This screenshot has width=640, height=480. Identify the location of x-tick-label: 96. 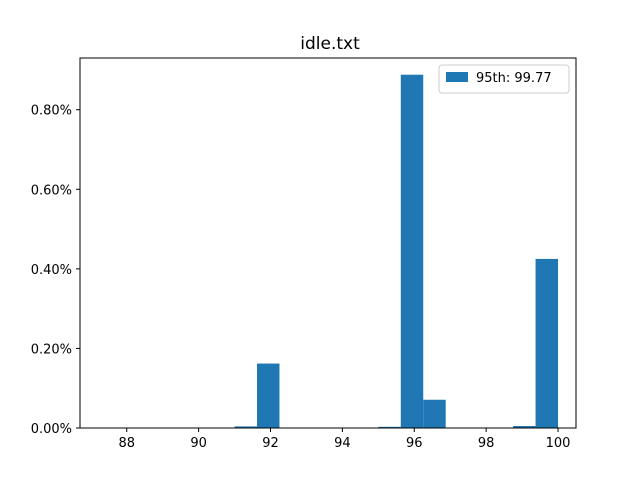
(414, 443).